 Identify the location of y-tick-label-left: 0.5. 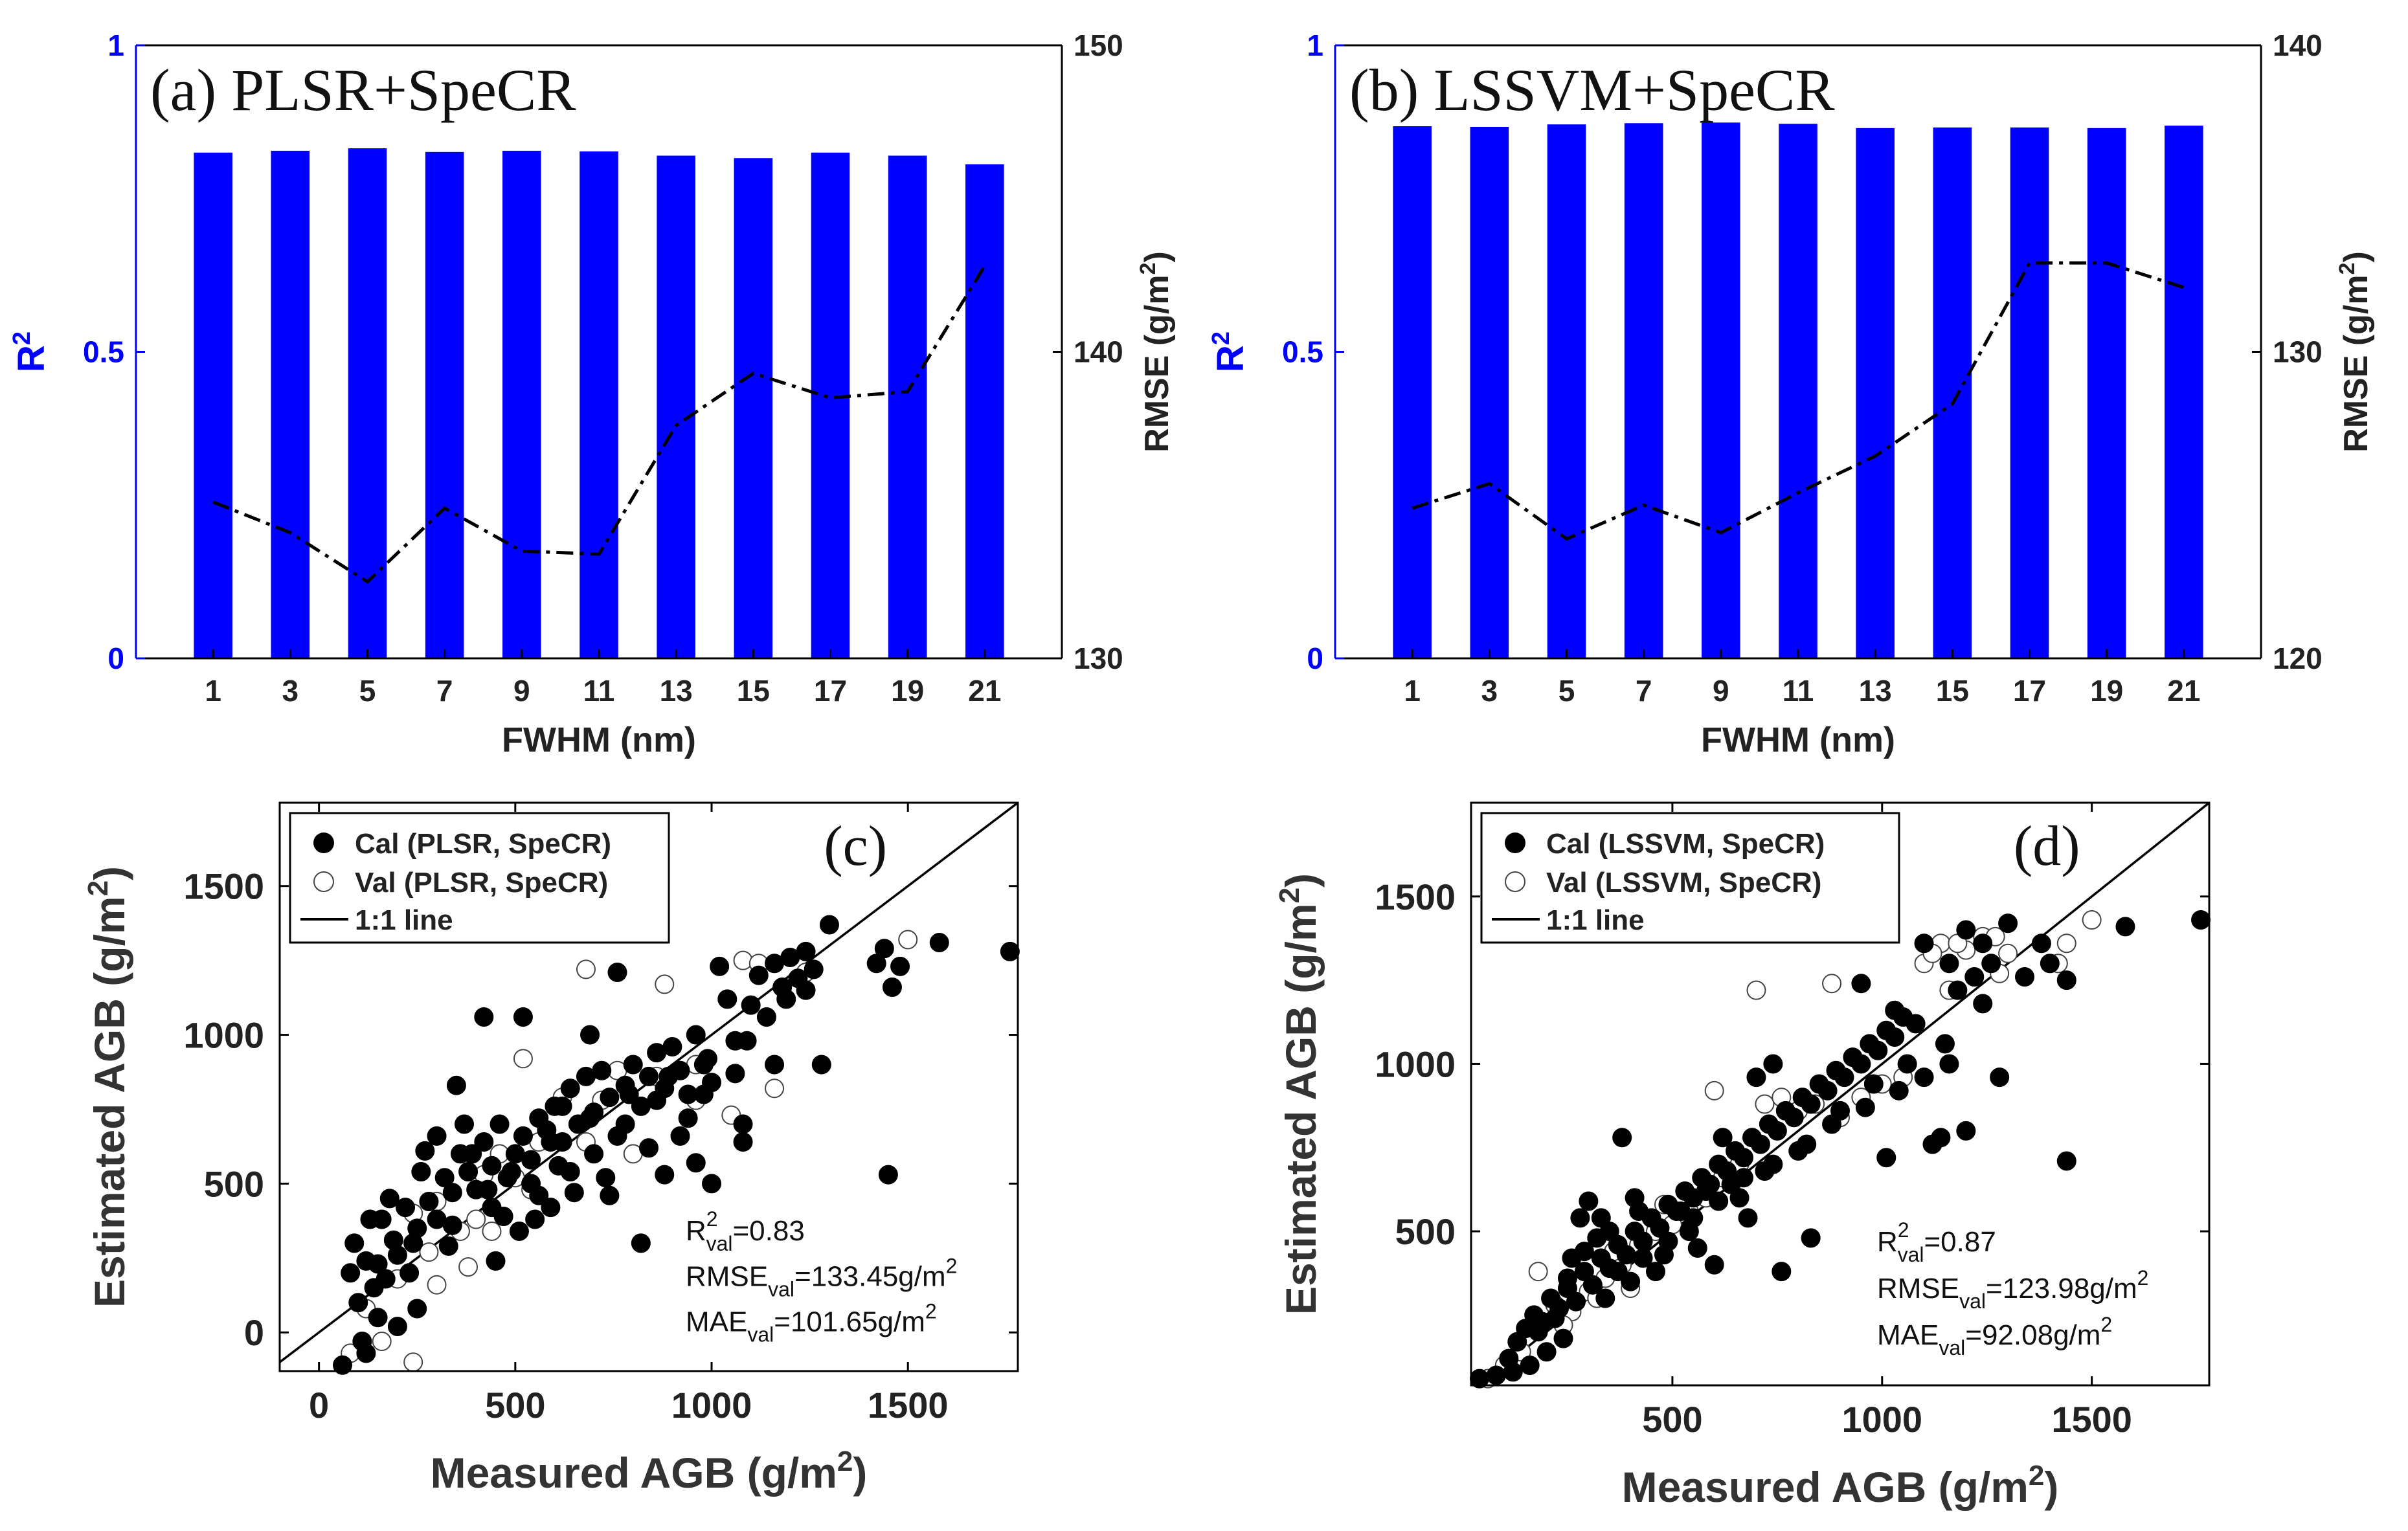
(104, 352).